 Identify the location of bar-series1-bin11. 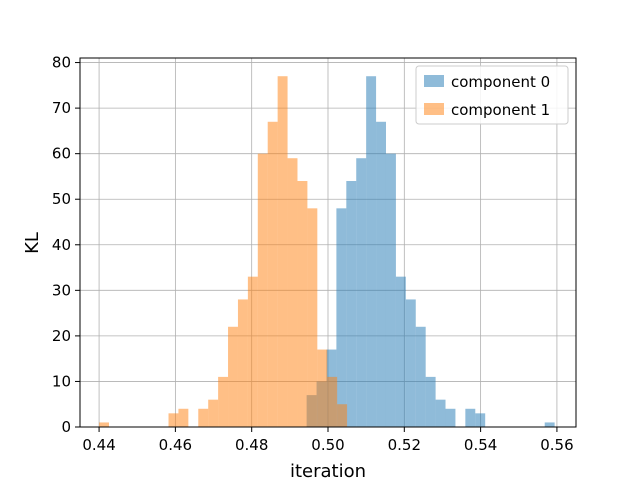
(282, 251).